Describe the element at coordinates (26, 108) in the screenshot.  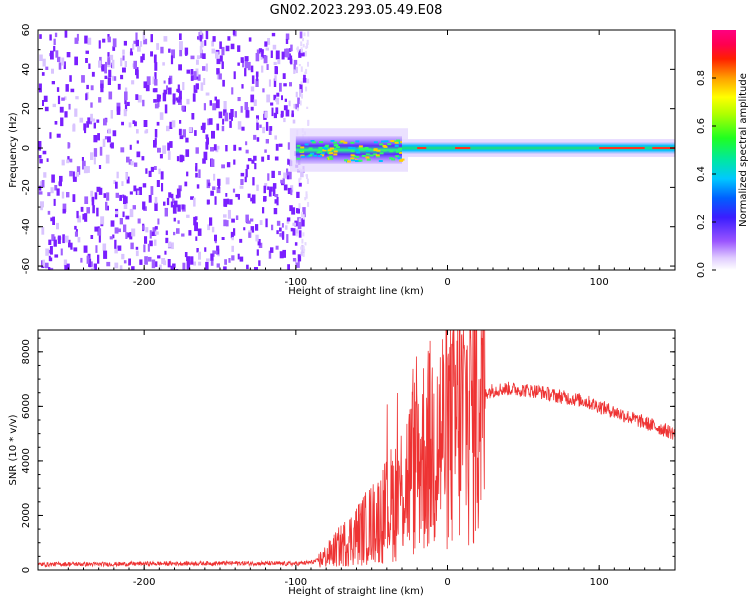
I see `y-tick-label: 20` at that location.